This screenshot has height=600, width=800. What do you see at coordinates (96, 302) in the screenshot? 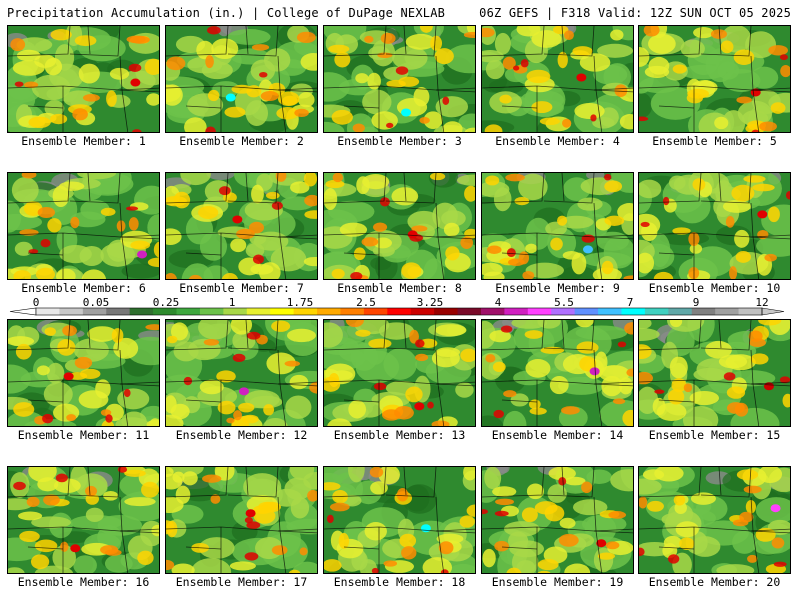
I see `colorbar-tick-label: 0.05` at bounding box center [96, 302].